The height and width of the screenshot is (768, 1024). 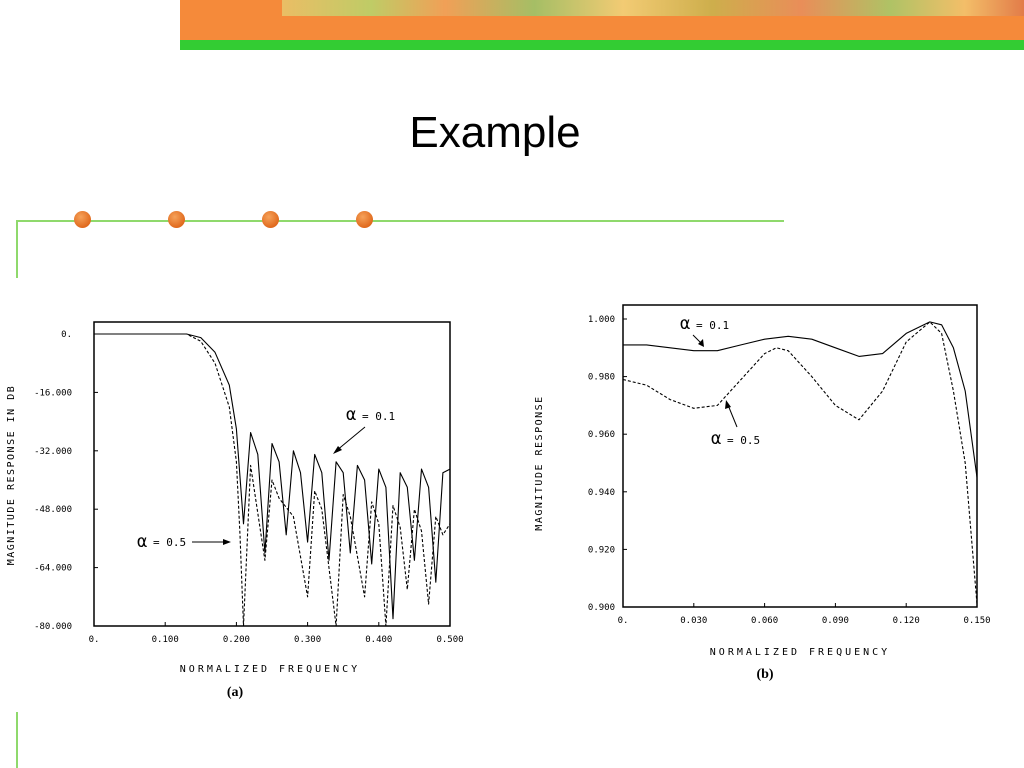 I want to click on chart-a-annot-0-arrowhead, so click(x=337, y=450).